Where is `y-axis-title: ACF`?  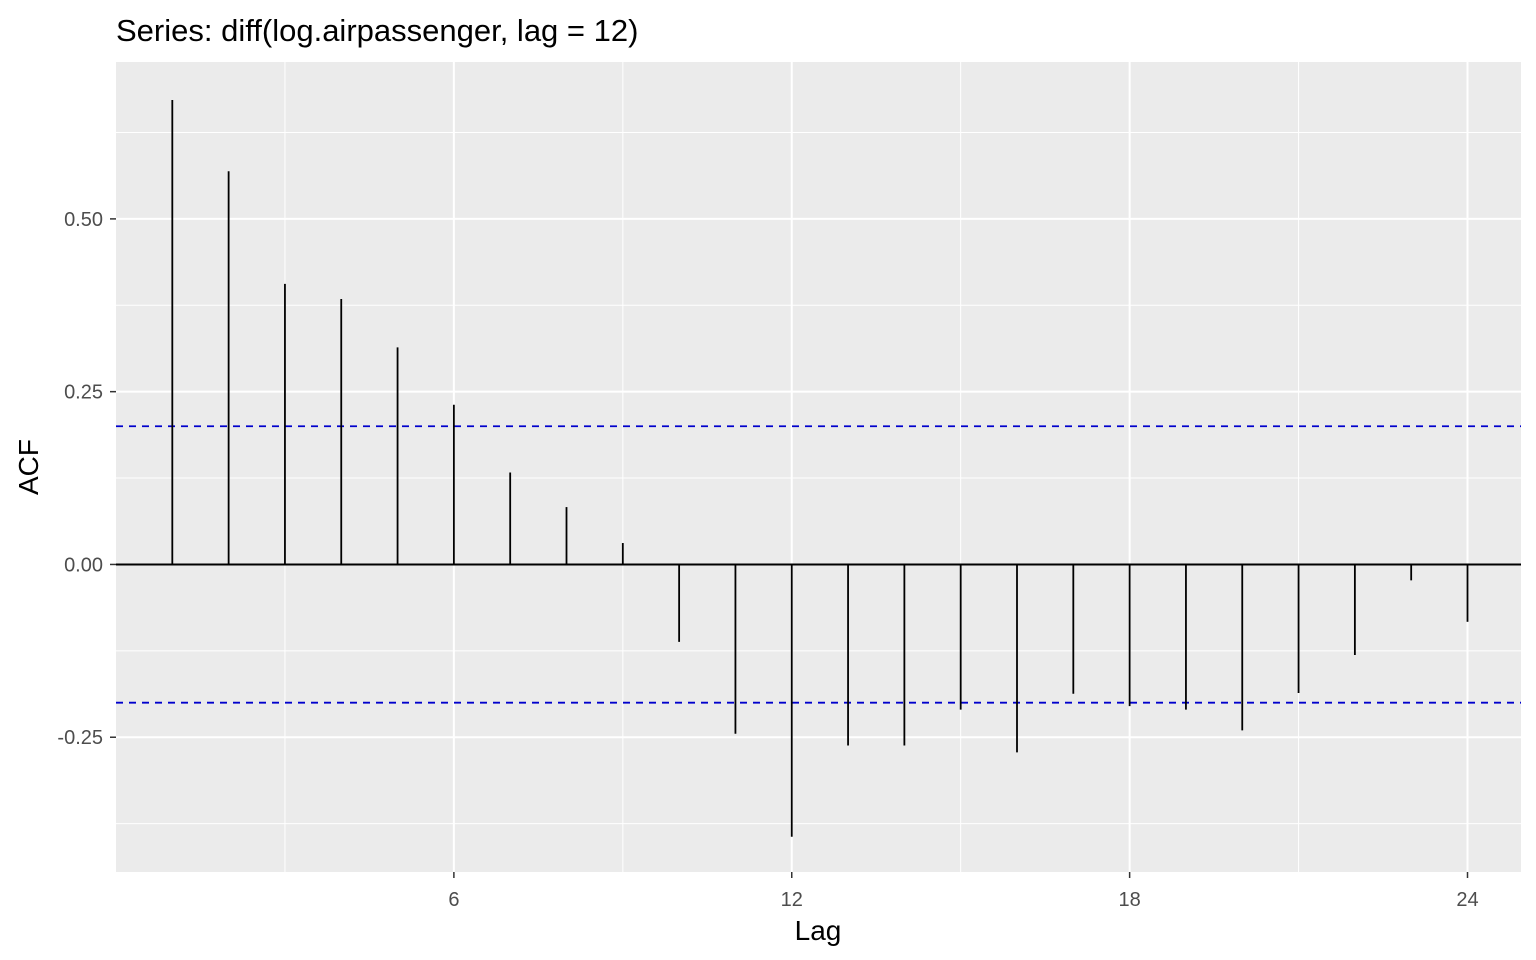 y-axis-title: ACF is located at coordinates (28, 467).